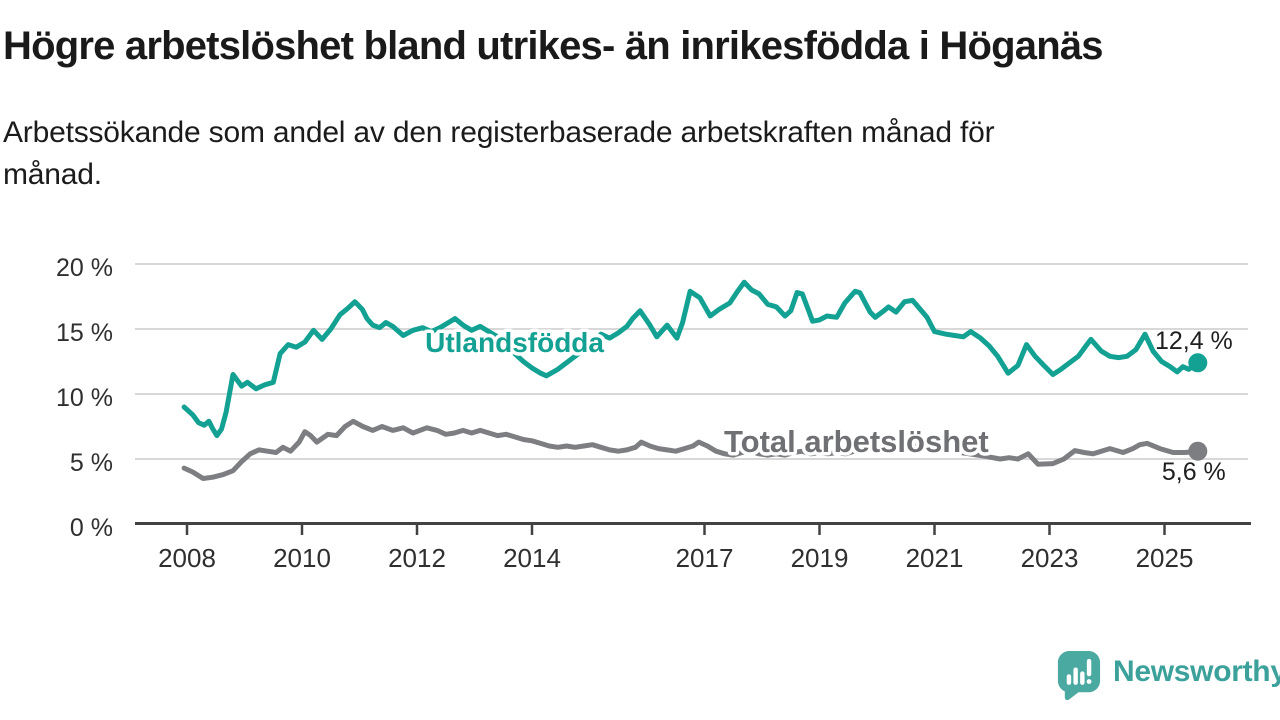  What do you see at coordinates (1194, 472) in the screenshot?
I see `end-value-label-total-arbetsl-shet: 5,6 %` at bounding box center [1194, 472].